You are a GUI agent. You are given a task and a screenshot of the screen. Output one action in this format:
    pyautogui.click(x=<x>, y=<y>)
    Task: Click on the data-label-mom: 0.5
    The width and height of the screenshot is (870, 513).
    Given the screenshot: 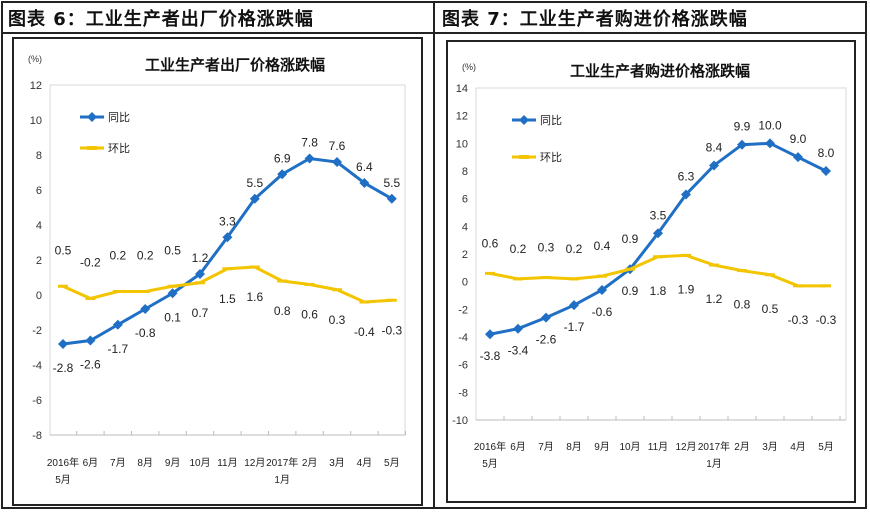 What is the action you would take?
    pyautogui.click(x=63, y=250)
    